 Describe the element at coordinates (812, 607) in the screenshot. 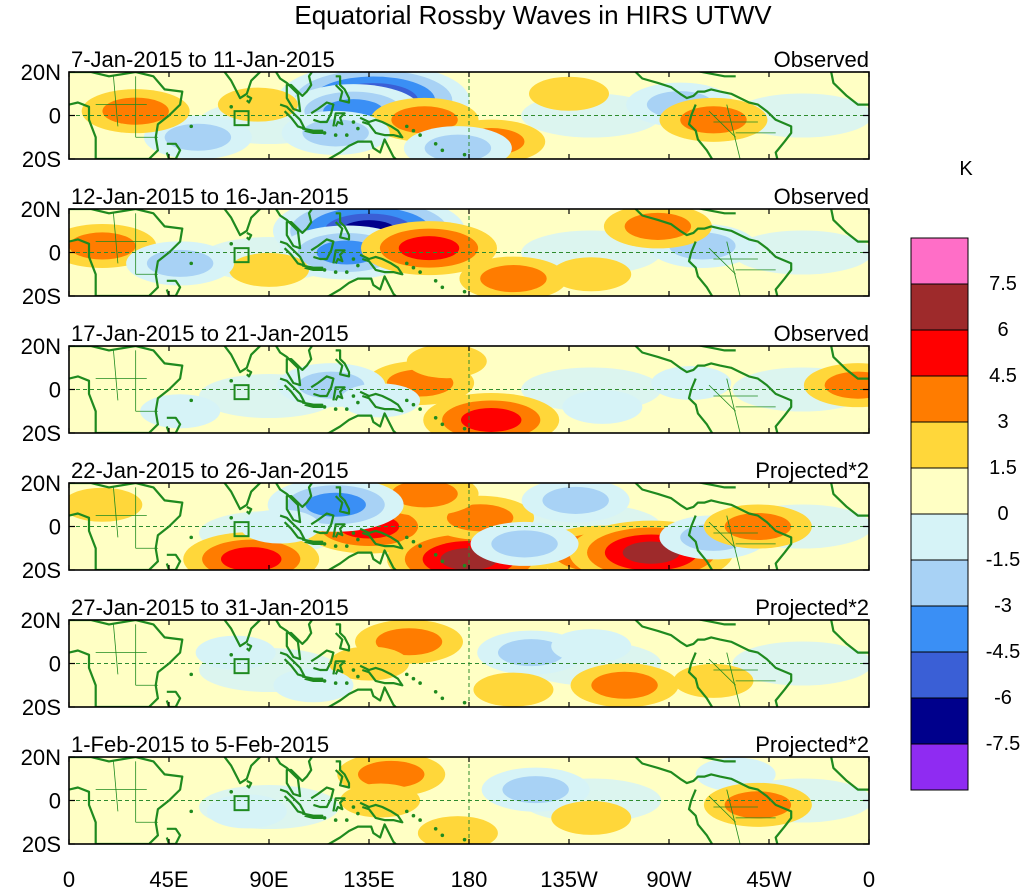

I see `panel-status: Projected*2` at that location.